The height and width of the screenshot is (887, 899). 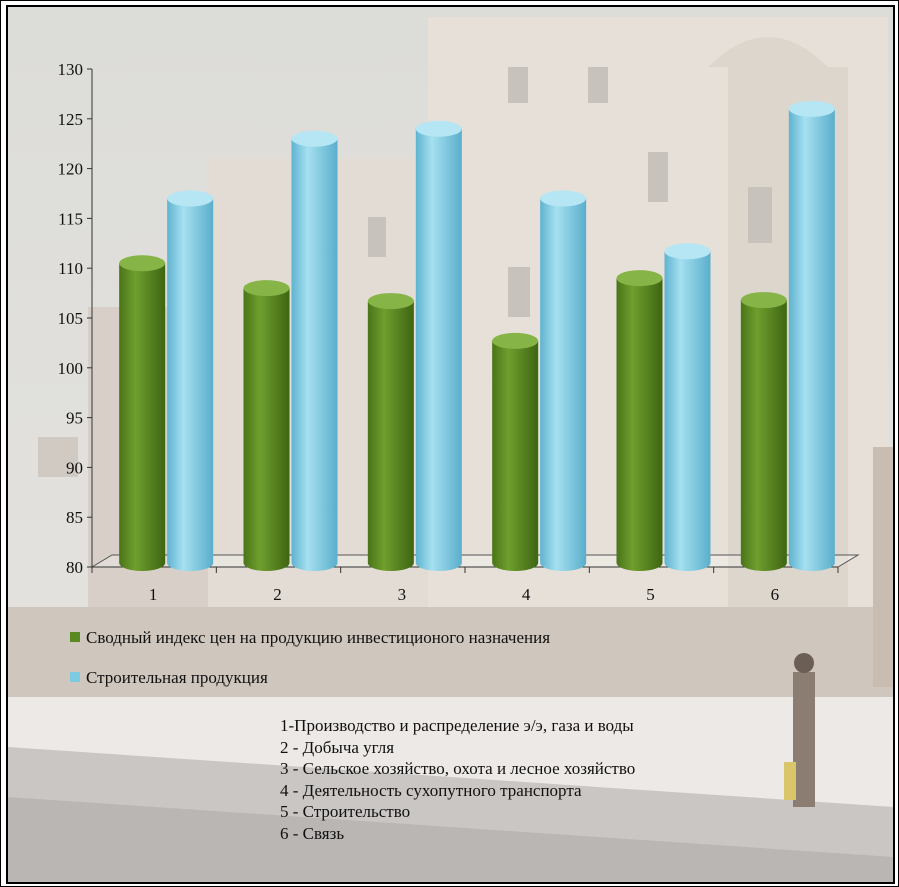 I want to click on y-tick-label: 90, so click(x=74, y=467).